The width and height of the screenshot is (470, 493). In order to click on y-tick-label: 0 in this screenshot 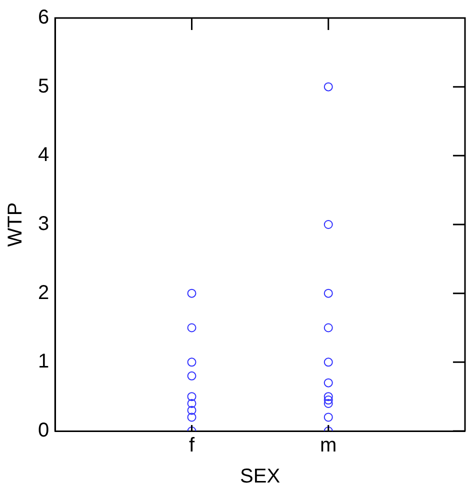, I will do `click(44, 431)`.